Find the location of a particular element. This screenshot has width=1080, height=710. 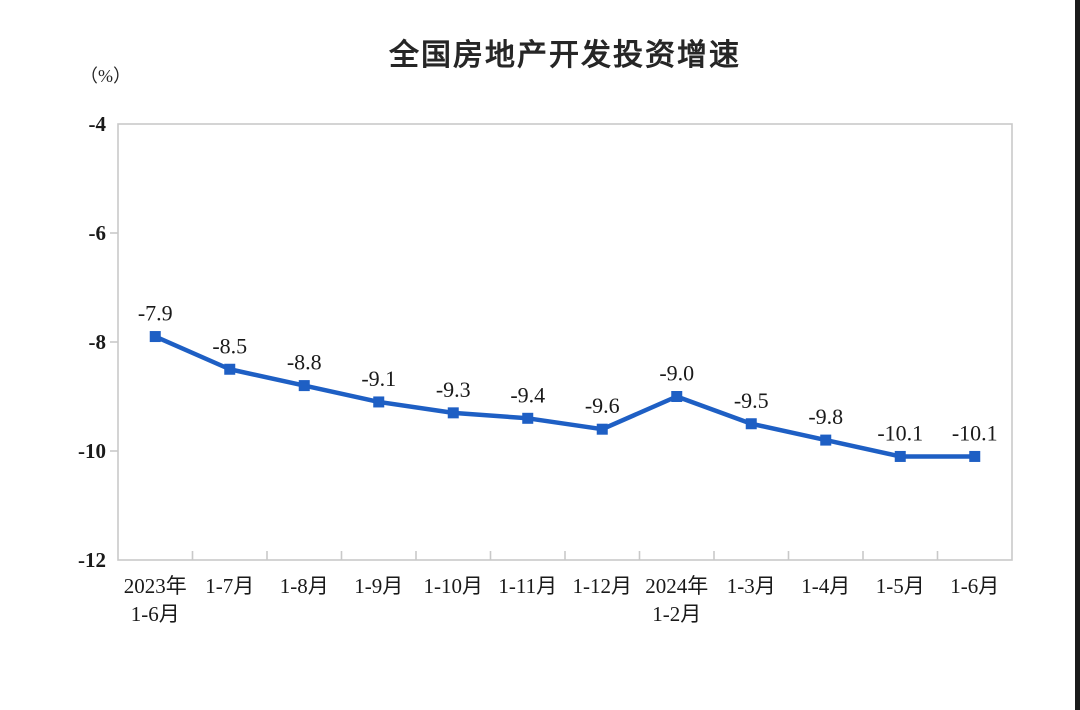

y-axis-tick-label: -8 is located at coordinates (98, 342).